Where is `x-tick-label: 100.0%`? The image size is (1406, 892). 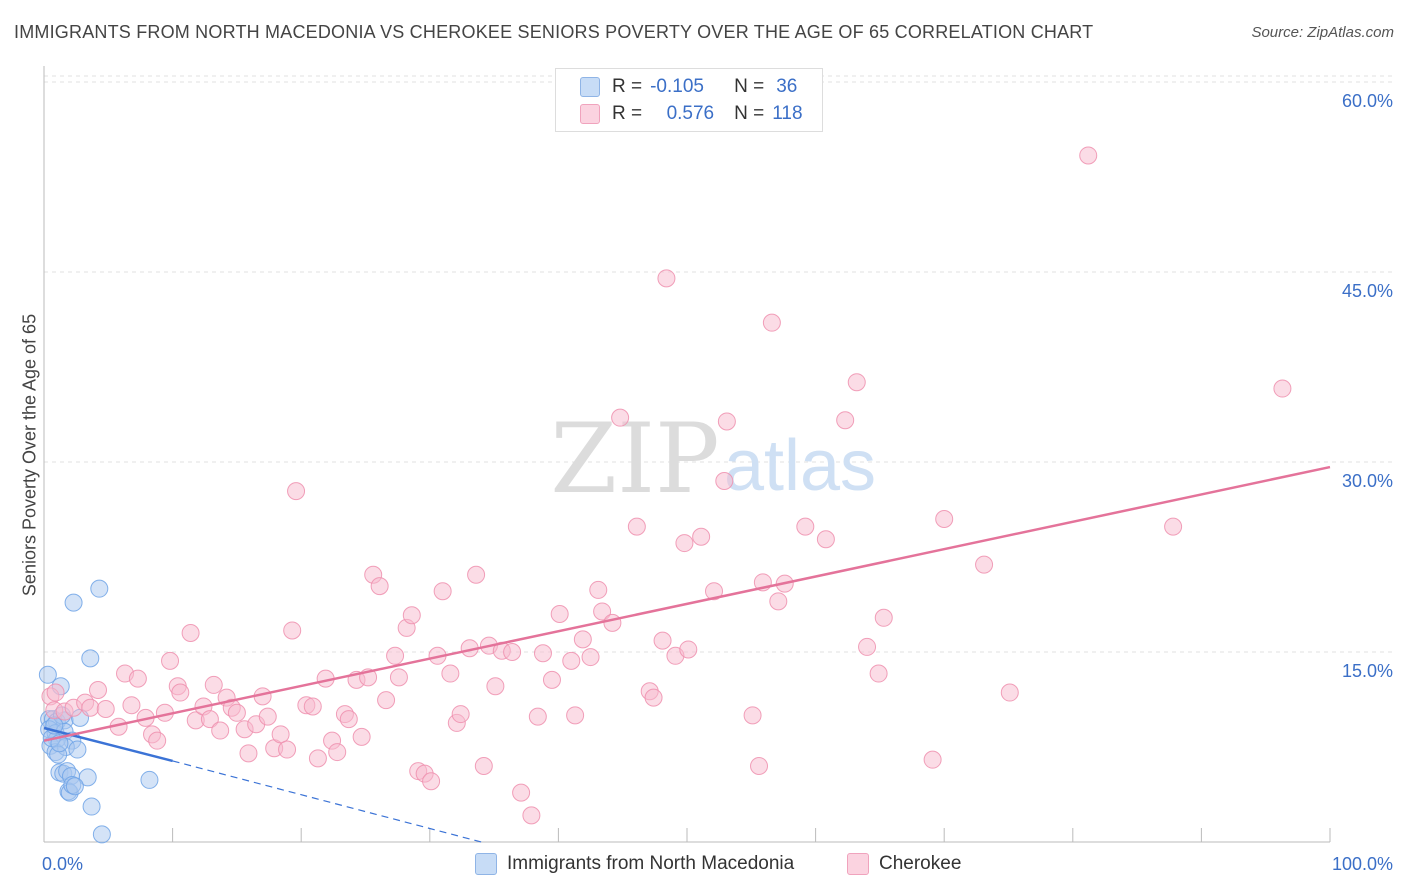 x-tick-label: 100.0% is located at coordinates (1362, 864).